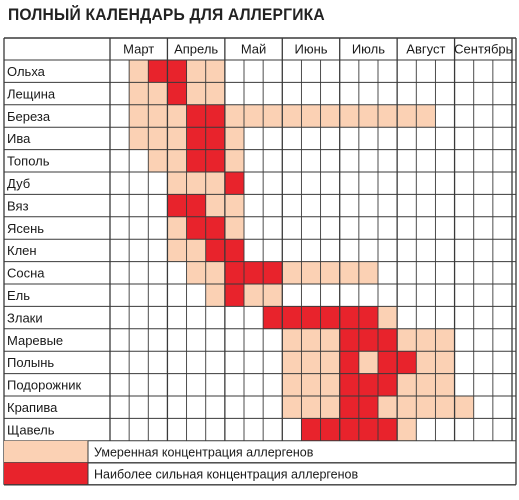 Image resolution: width=519 pixels, height=500 pixels. What do you see at coordinates (166, 14) in the screenshot?
I see `page-title: ПОЛНЫЙ КАЛЕНДАРЬ ДЛЯ АЛЛЕРГИКА` at bounding box center [166, 14].